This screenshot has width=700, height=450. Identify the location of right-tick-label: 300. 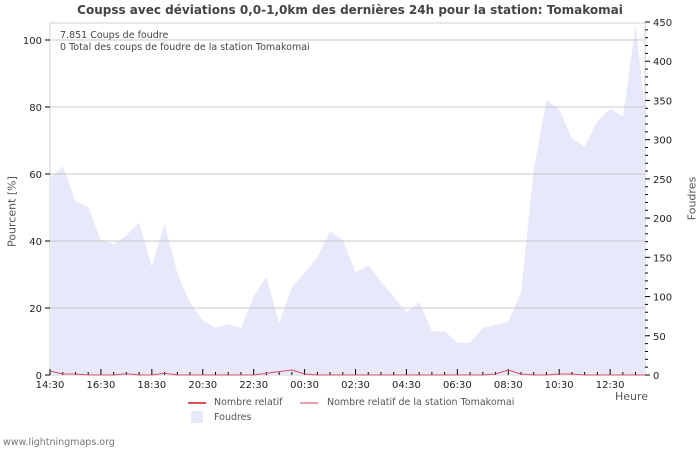
(662, 141).